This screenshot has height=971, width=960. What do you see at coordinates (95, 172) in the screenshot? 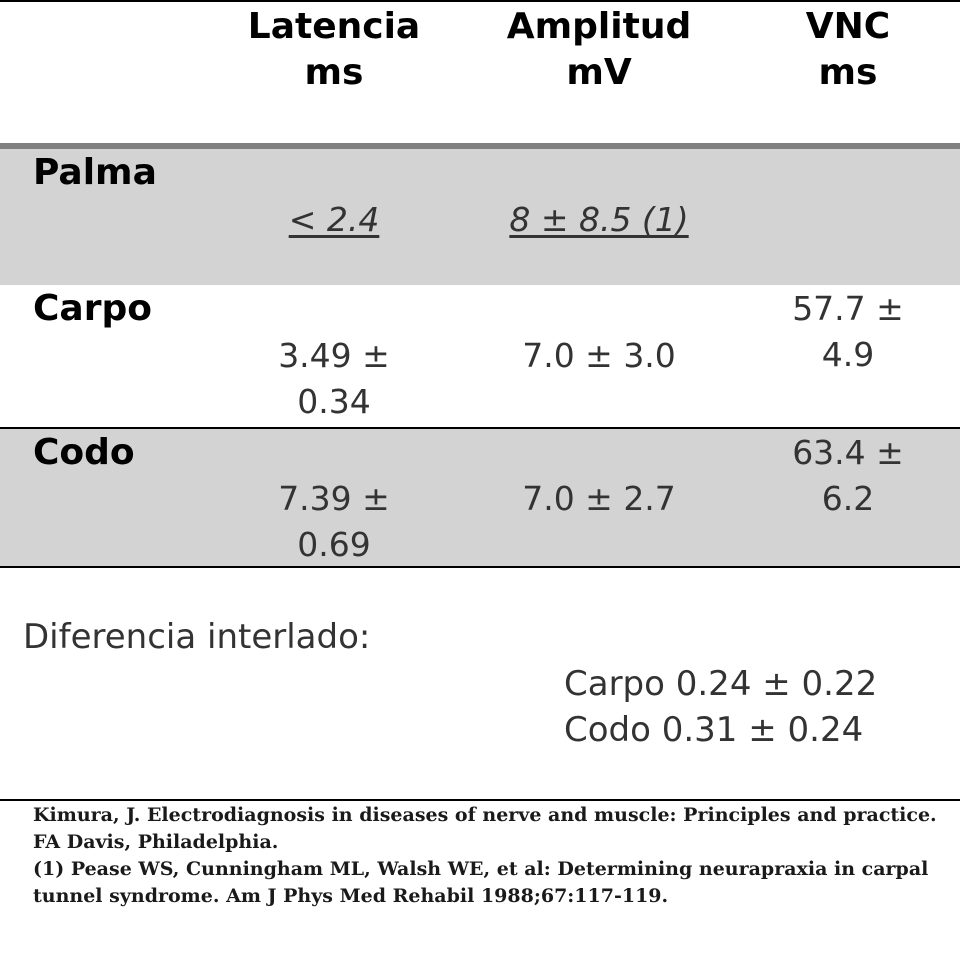
I see `row-label-palma: Palma` at bounding box center [95, 172].